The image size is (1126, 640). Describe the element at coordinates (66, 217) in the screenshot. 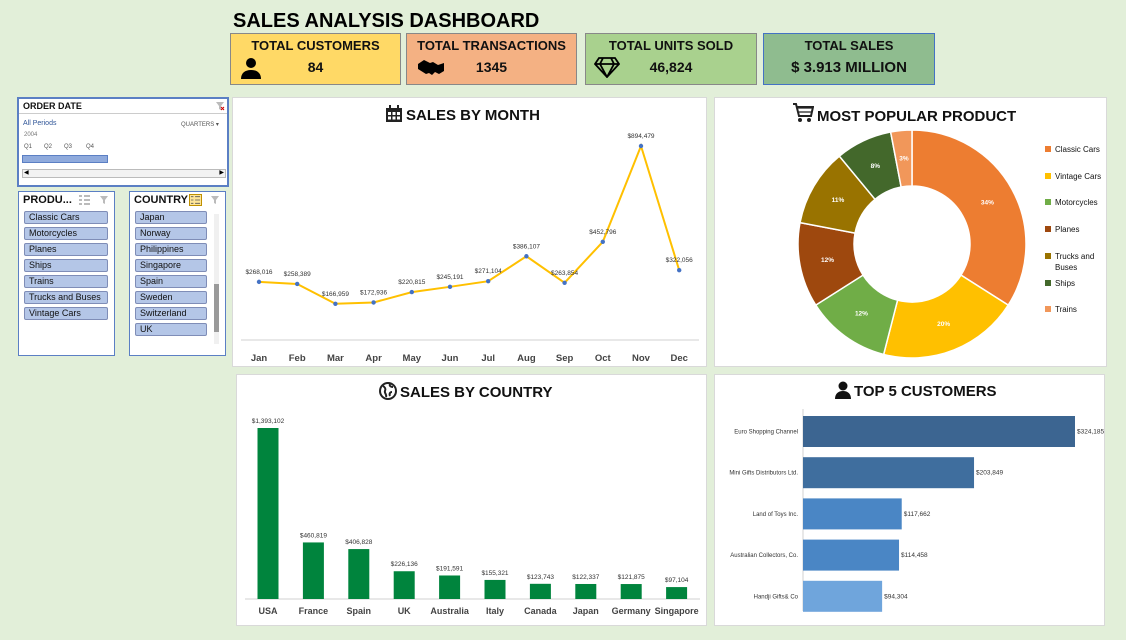

I see `slicer-item: Classic Cars` at that location.